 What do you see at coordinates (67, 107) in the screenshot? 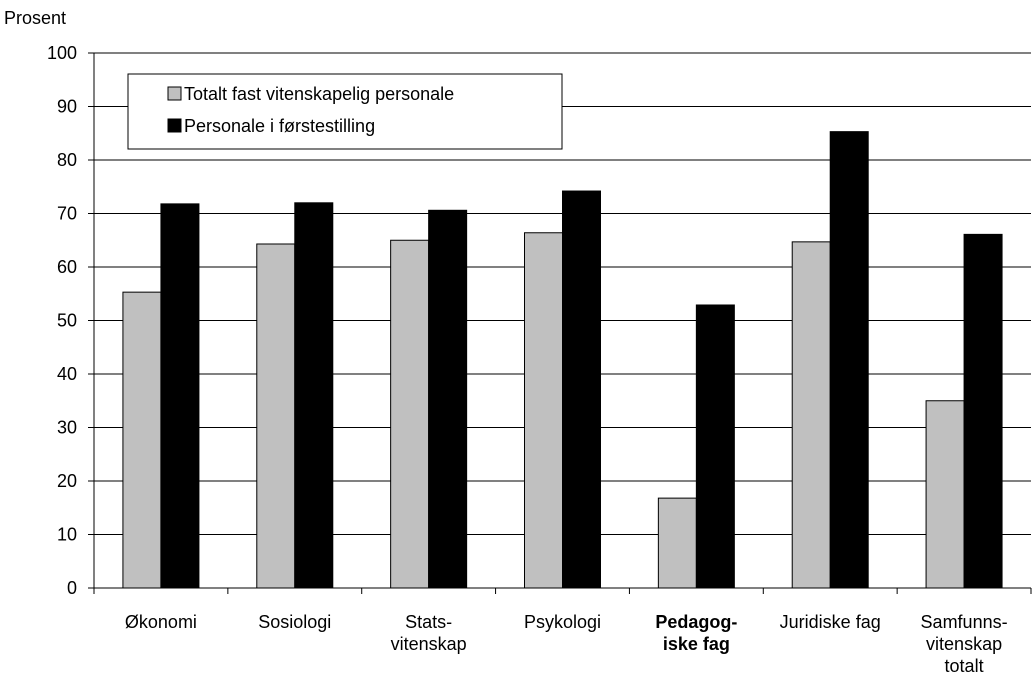
I see `y-tick-label: 90` at bounding box center [67, 107].